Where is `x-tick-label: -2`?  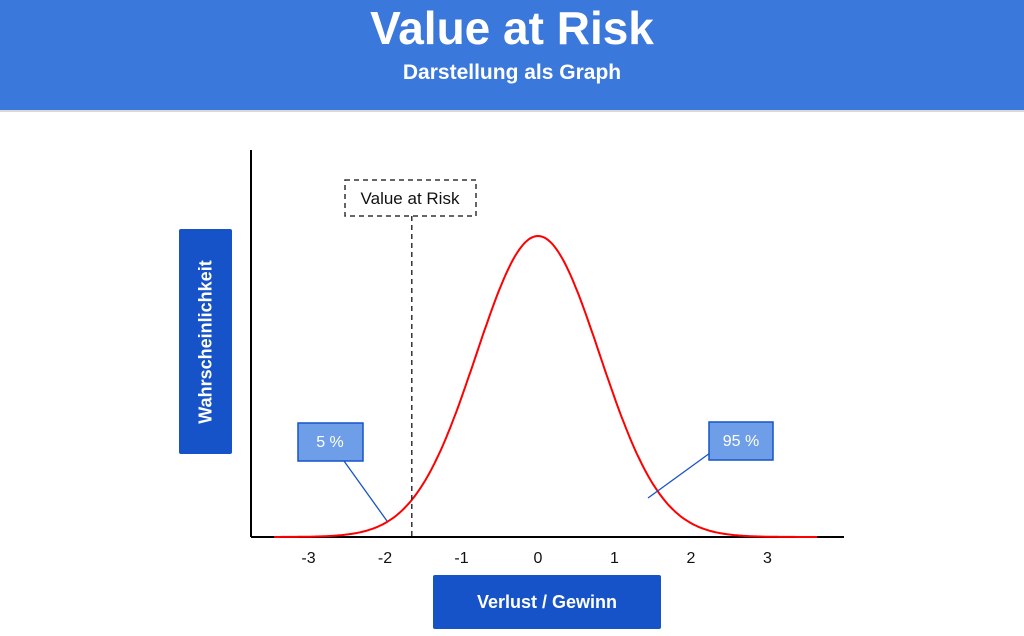
x-tick-label: -2 is located at coordinates (385, 558).